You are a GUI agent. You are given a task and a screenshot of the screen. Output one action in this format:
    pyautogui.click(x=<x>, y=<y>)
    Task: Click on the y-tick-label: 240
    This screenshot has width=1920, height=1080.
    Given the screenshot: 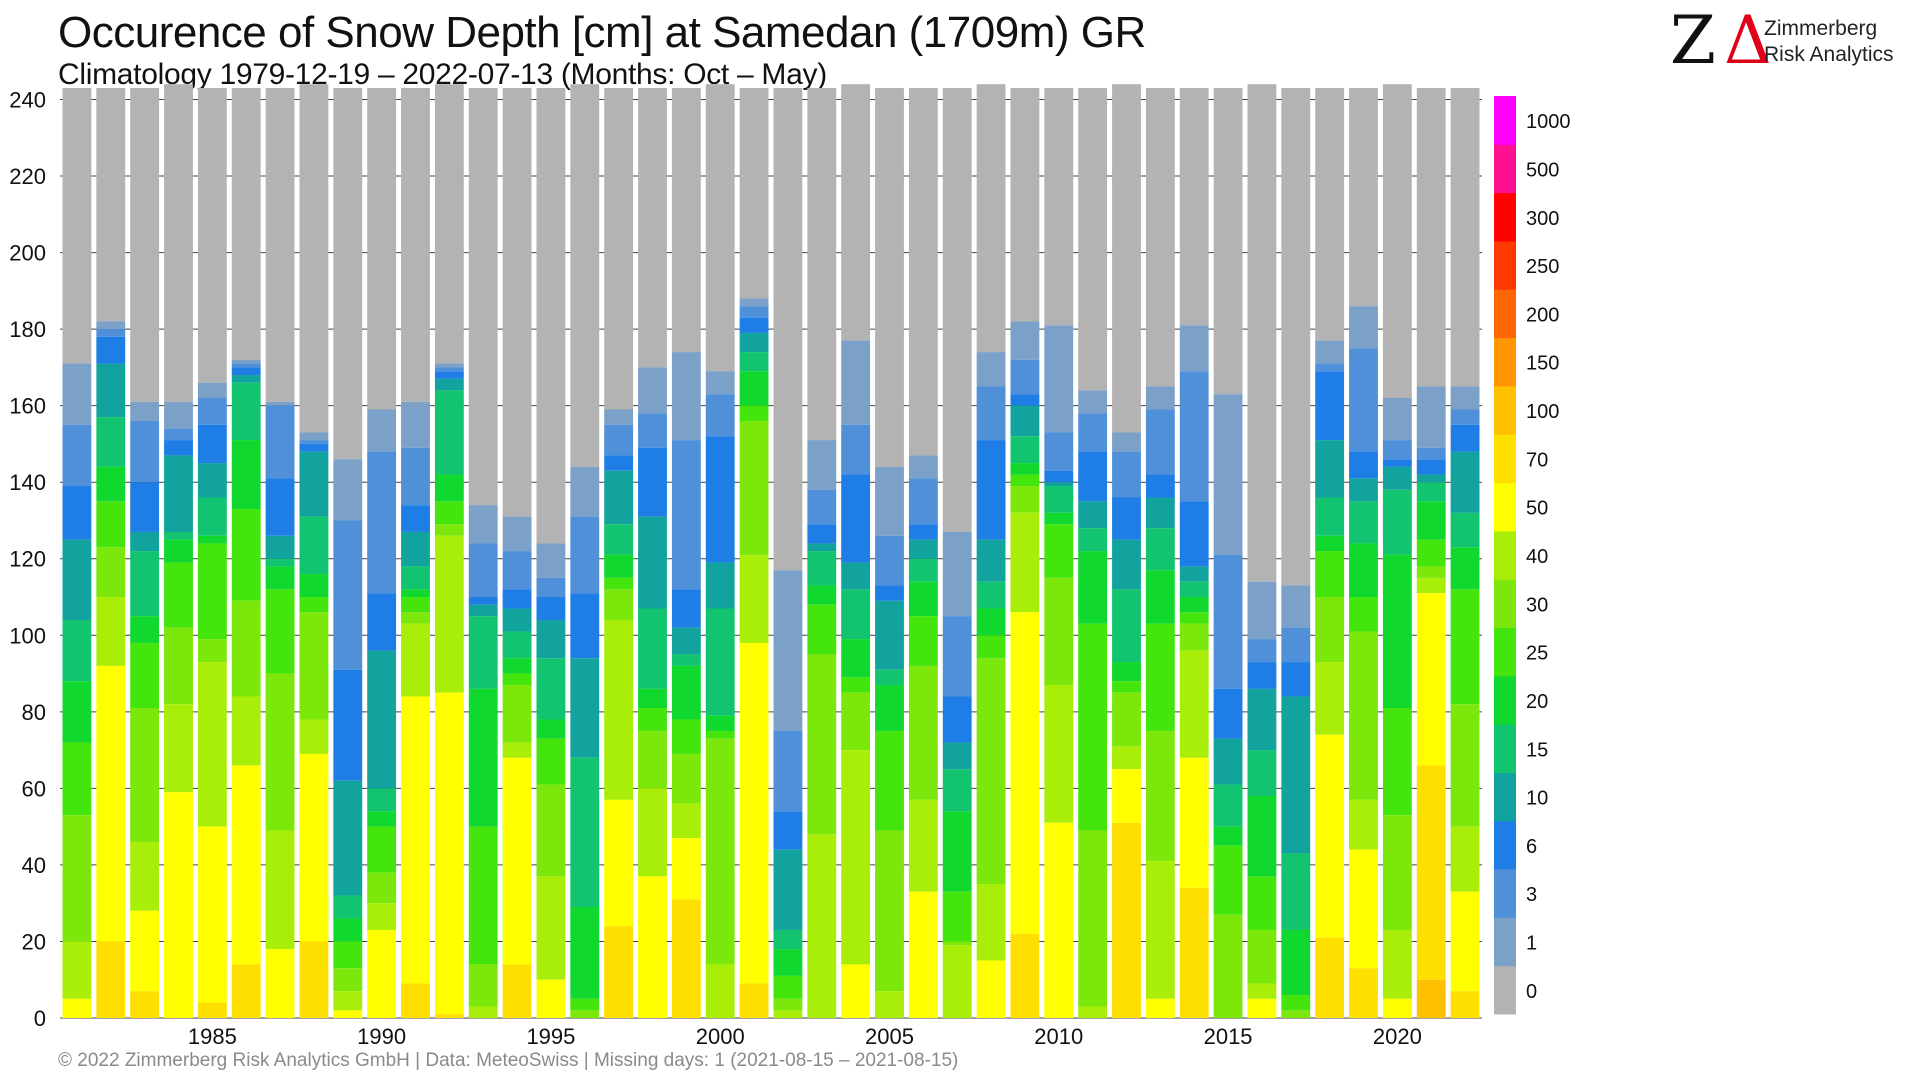 What is the action you would take?
    pyautogui.click(x=27, y=99)
    